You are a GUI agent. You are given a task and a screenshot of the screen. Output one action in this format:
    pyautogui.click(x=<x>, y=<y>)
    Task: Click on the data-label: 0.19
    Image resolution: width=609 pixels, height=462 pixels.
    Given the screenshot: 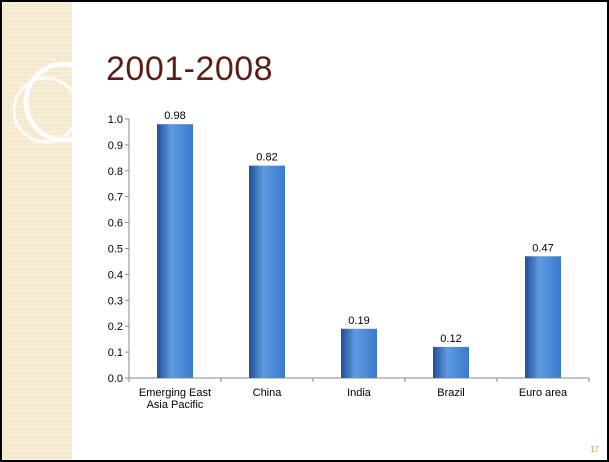 What is the action you would take?
    pyautogui.click(x=358, y=321)
    